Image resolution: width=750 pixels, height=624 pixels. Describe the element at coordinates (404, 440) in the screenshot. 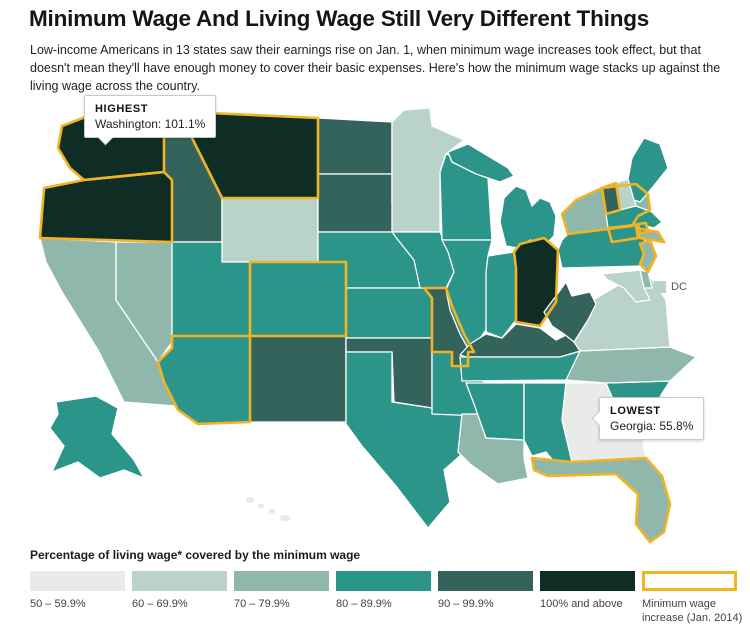

I see `state-texas` at that location.